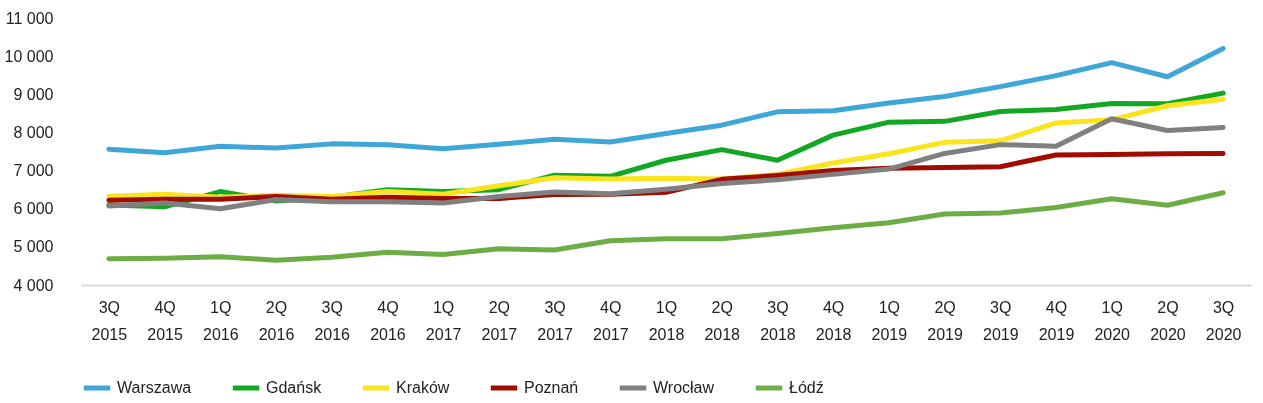 This screenshot has width=1263, height=403. What do you see at coordinates (220, 320) in the screenshot?
I see `x-tick-label: 1Q 2016` at bounding box center [220, 320].